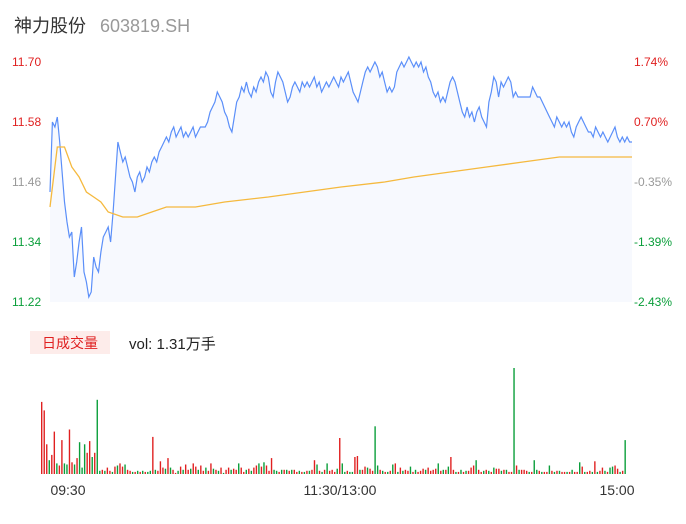  What do you see at coordinates (616, 490) in the screenshot?
I see `time-tick: 15:00` at bounding box center [616, 490].